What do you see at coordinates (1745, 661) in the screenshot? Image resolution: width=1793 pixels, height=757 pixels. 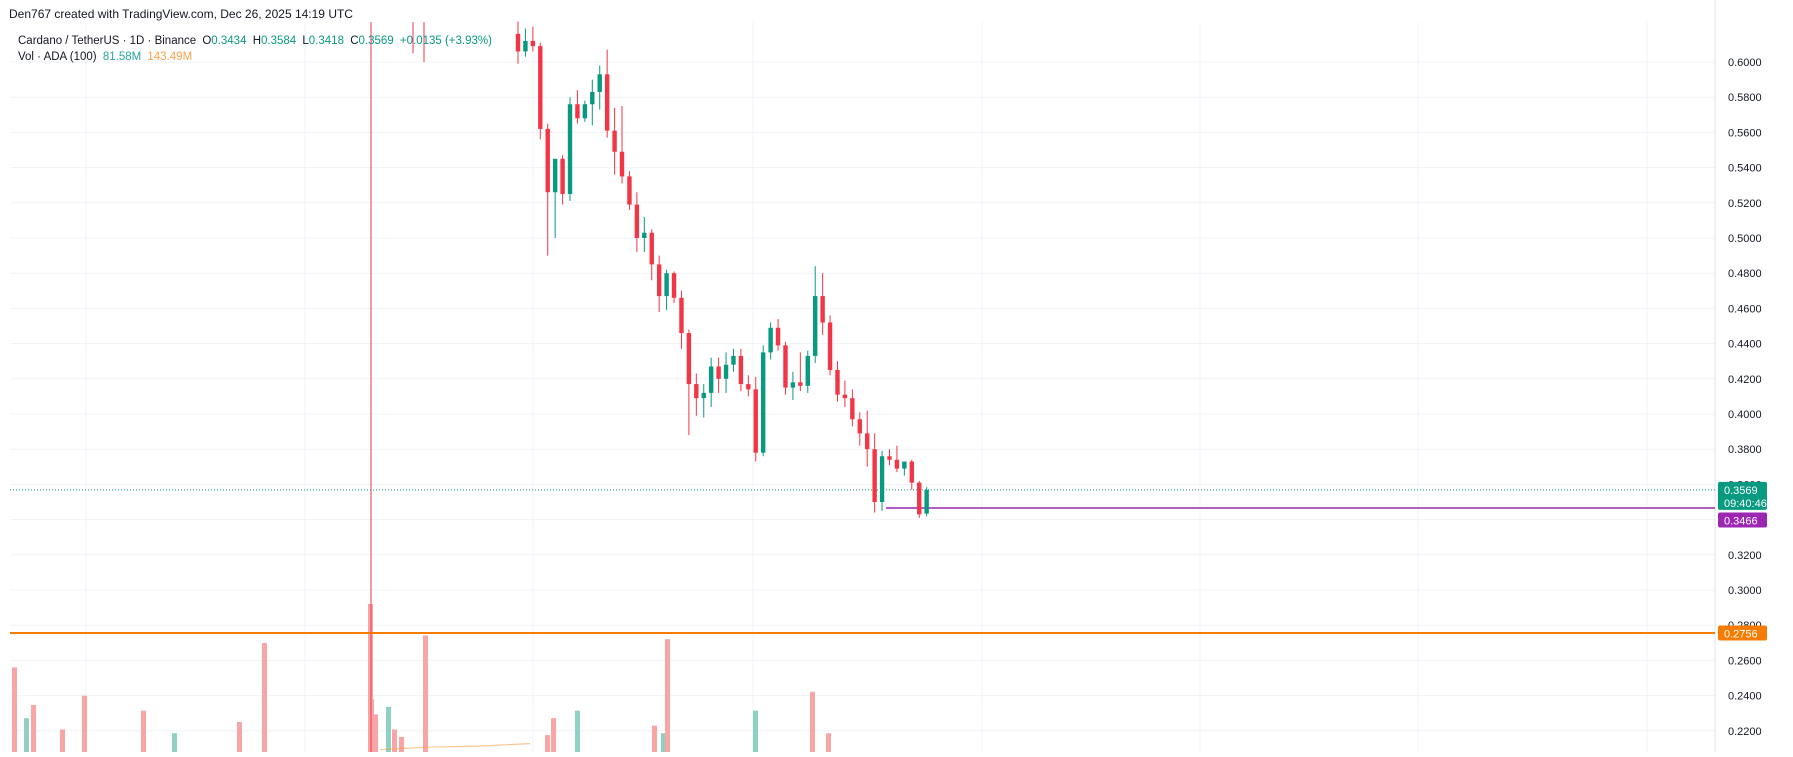 I see `y-tick-label: 0.2600` at bounding box center [1745, 661].